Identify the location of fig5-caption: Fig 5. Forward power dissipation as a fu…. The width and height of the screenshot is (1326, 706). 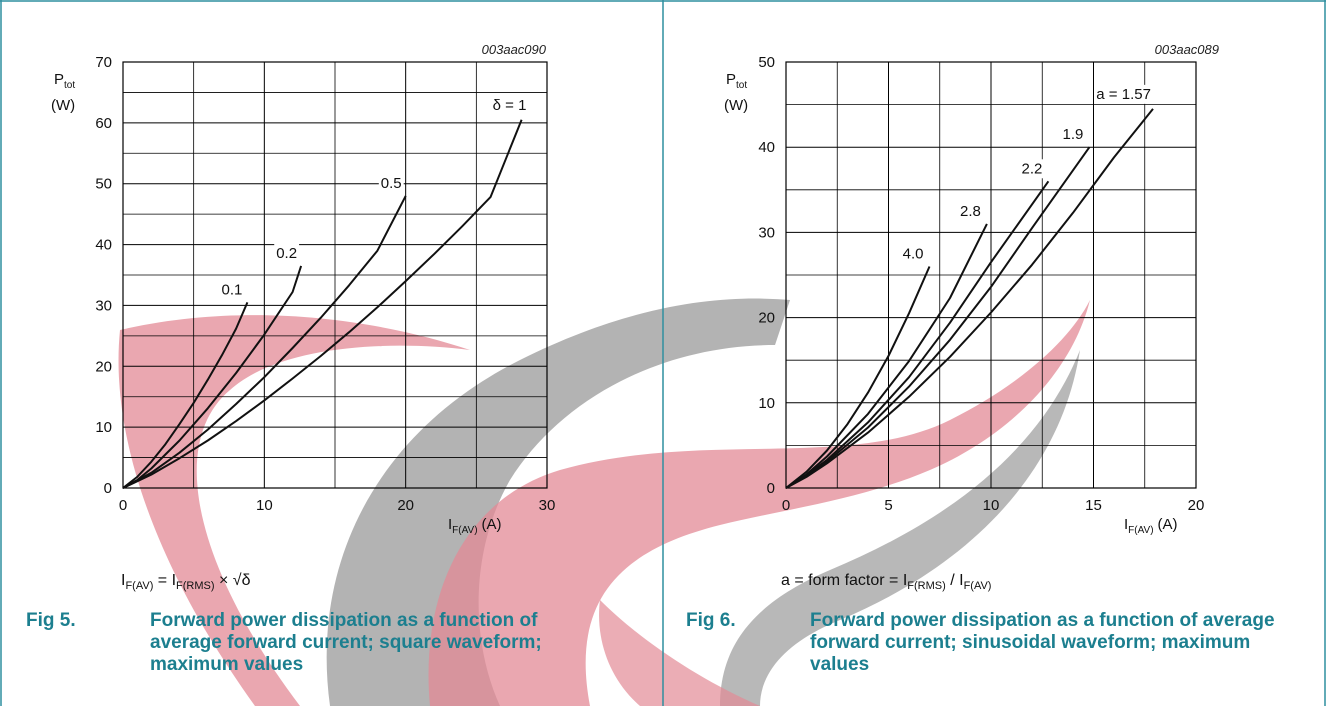
(326, 645).